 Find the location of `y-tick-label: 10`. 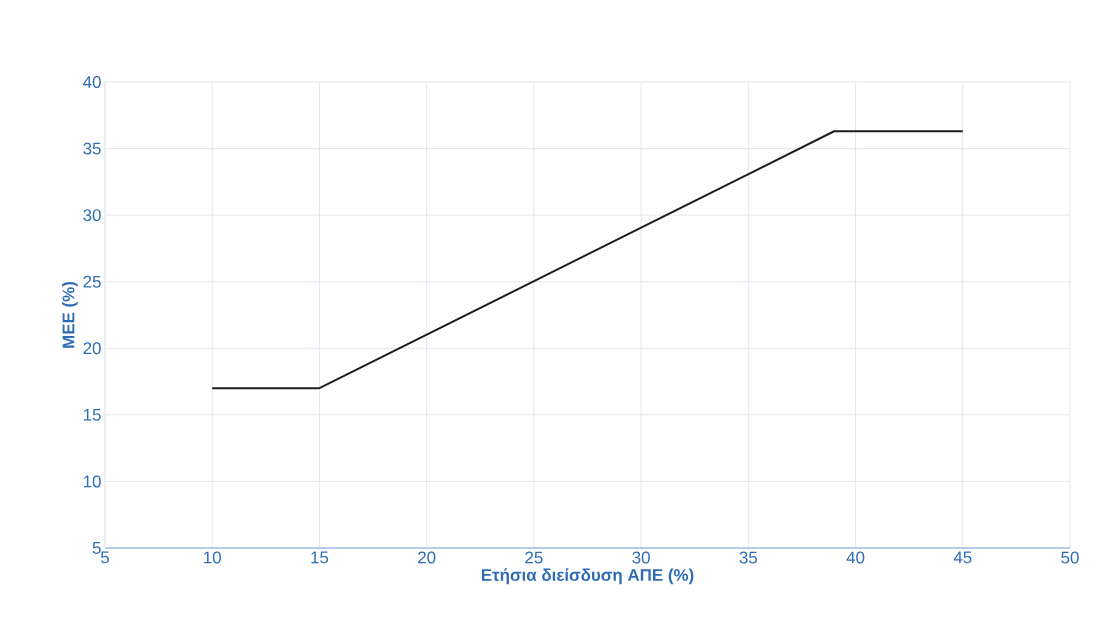

y-tick-label: 10 is located at coordinates (92, 481).